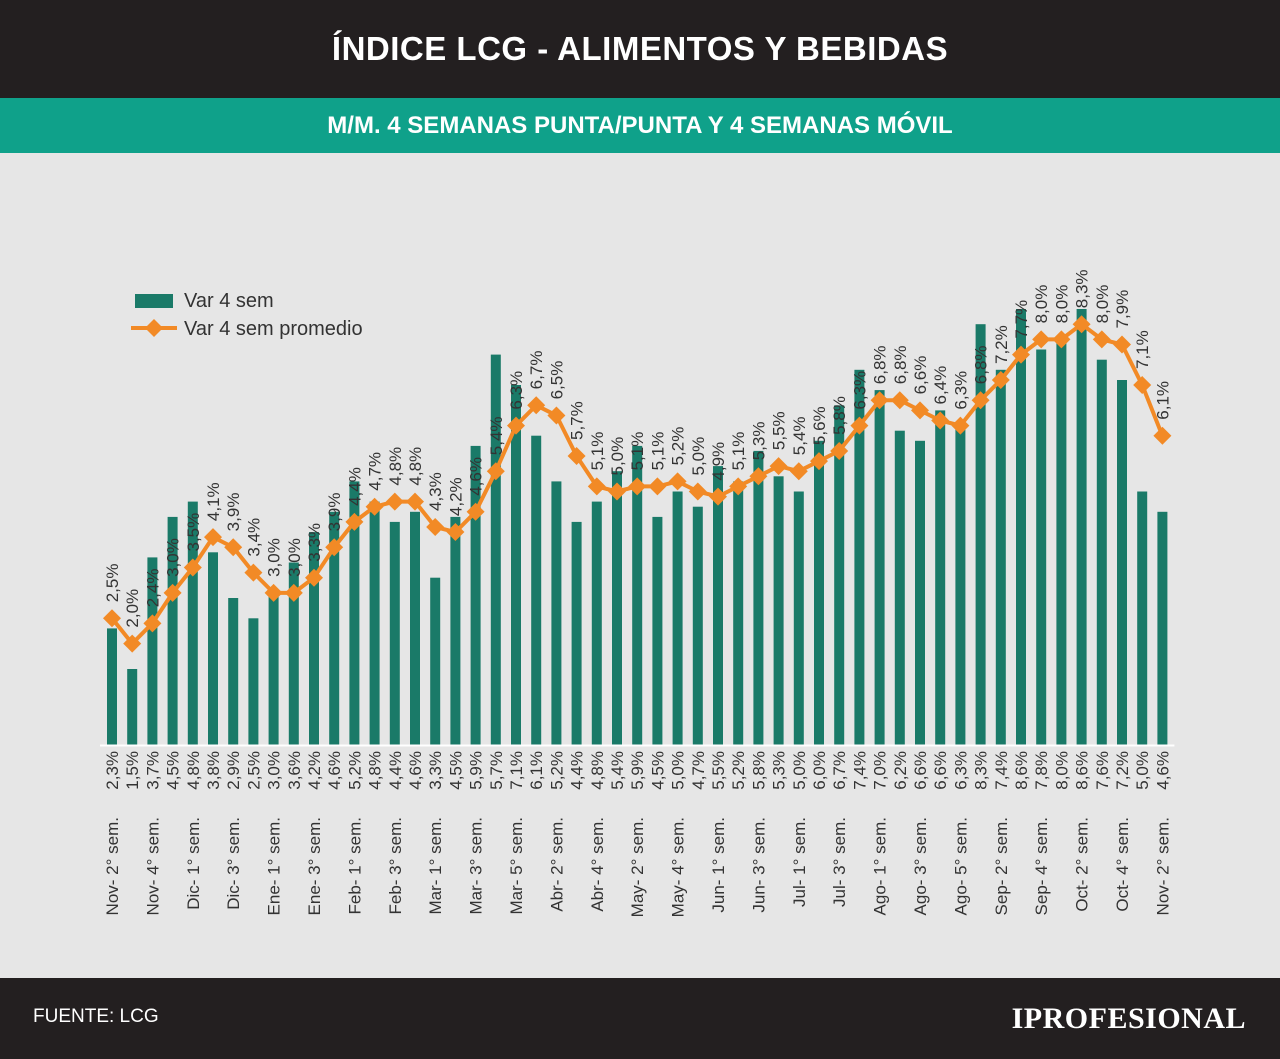 This screenshot has width=1280, height=1059. Describe the element at coordinates (1061, 770) in the screenshot. I see `bar-data-label: 8,0%` at that location.